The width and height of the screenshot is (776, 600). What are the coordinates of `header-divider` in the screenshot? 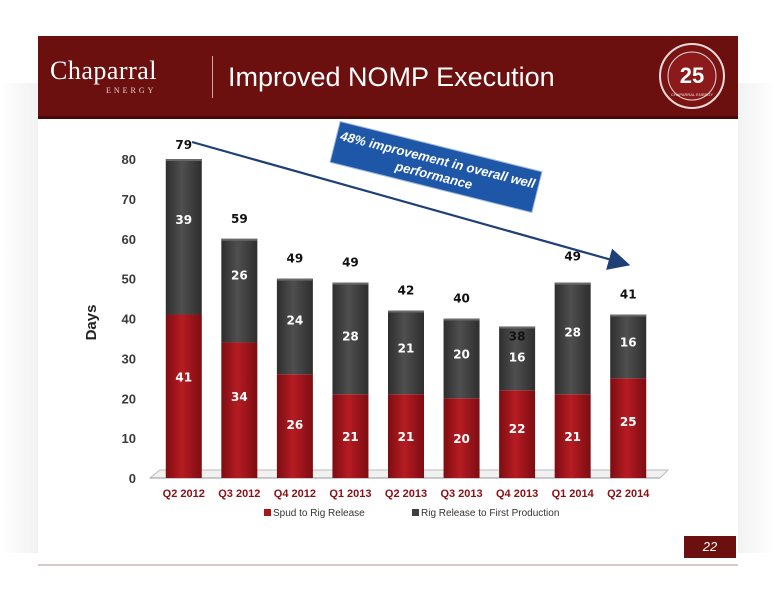 It's located at (212, 77).